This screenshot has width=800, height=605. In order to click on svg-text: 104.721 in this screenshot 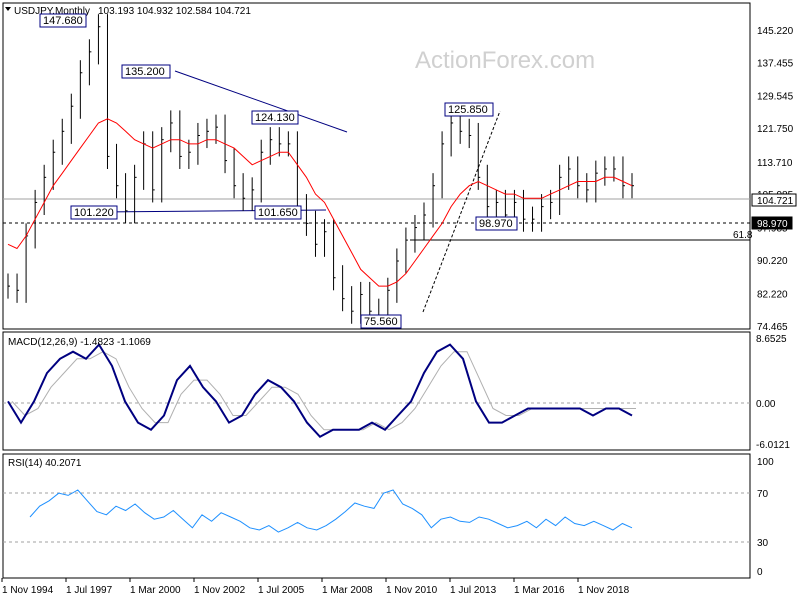, I will do `click(775, 201)`.